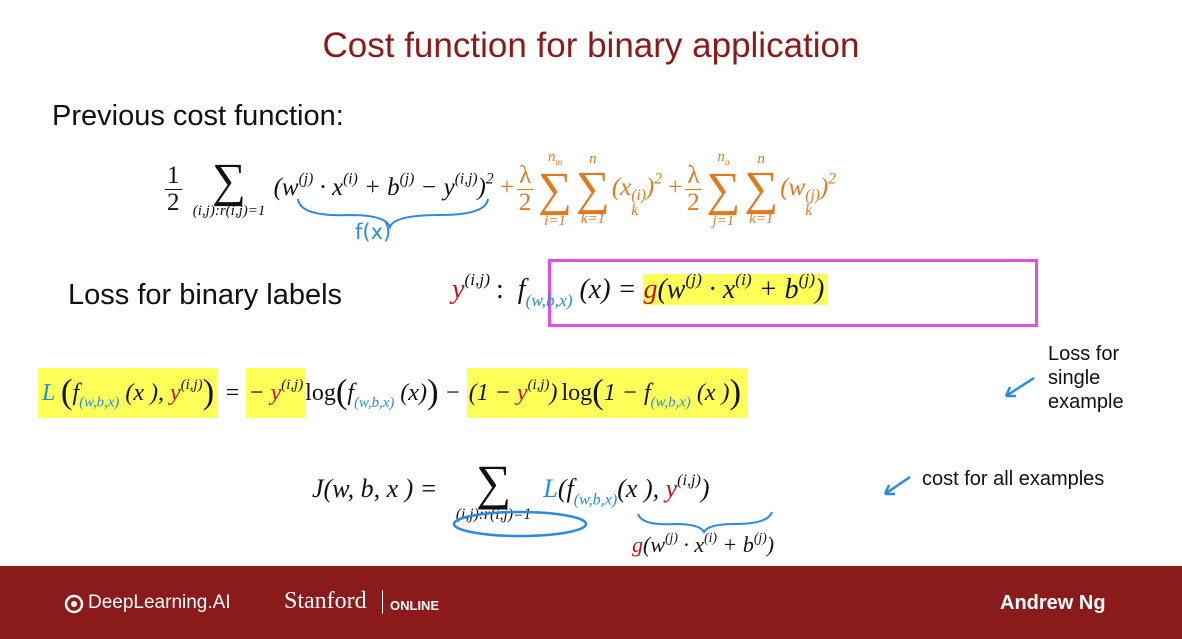 The height and width of the screenshot is (639, 1182). What do you see at coordinates (723, 220) in the screenshot?
I see `math-token: j=1` at bounding box center [723, 220].